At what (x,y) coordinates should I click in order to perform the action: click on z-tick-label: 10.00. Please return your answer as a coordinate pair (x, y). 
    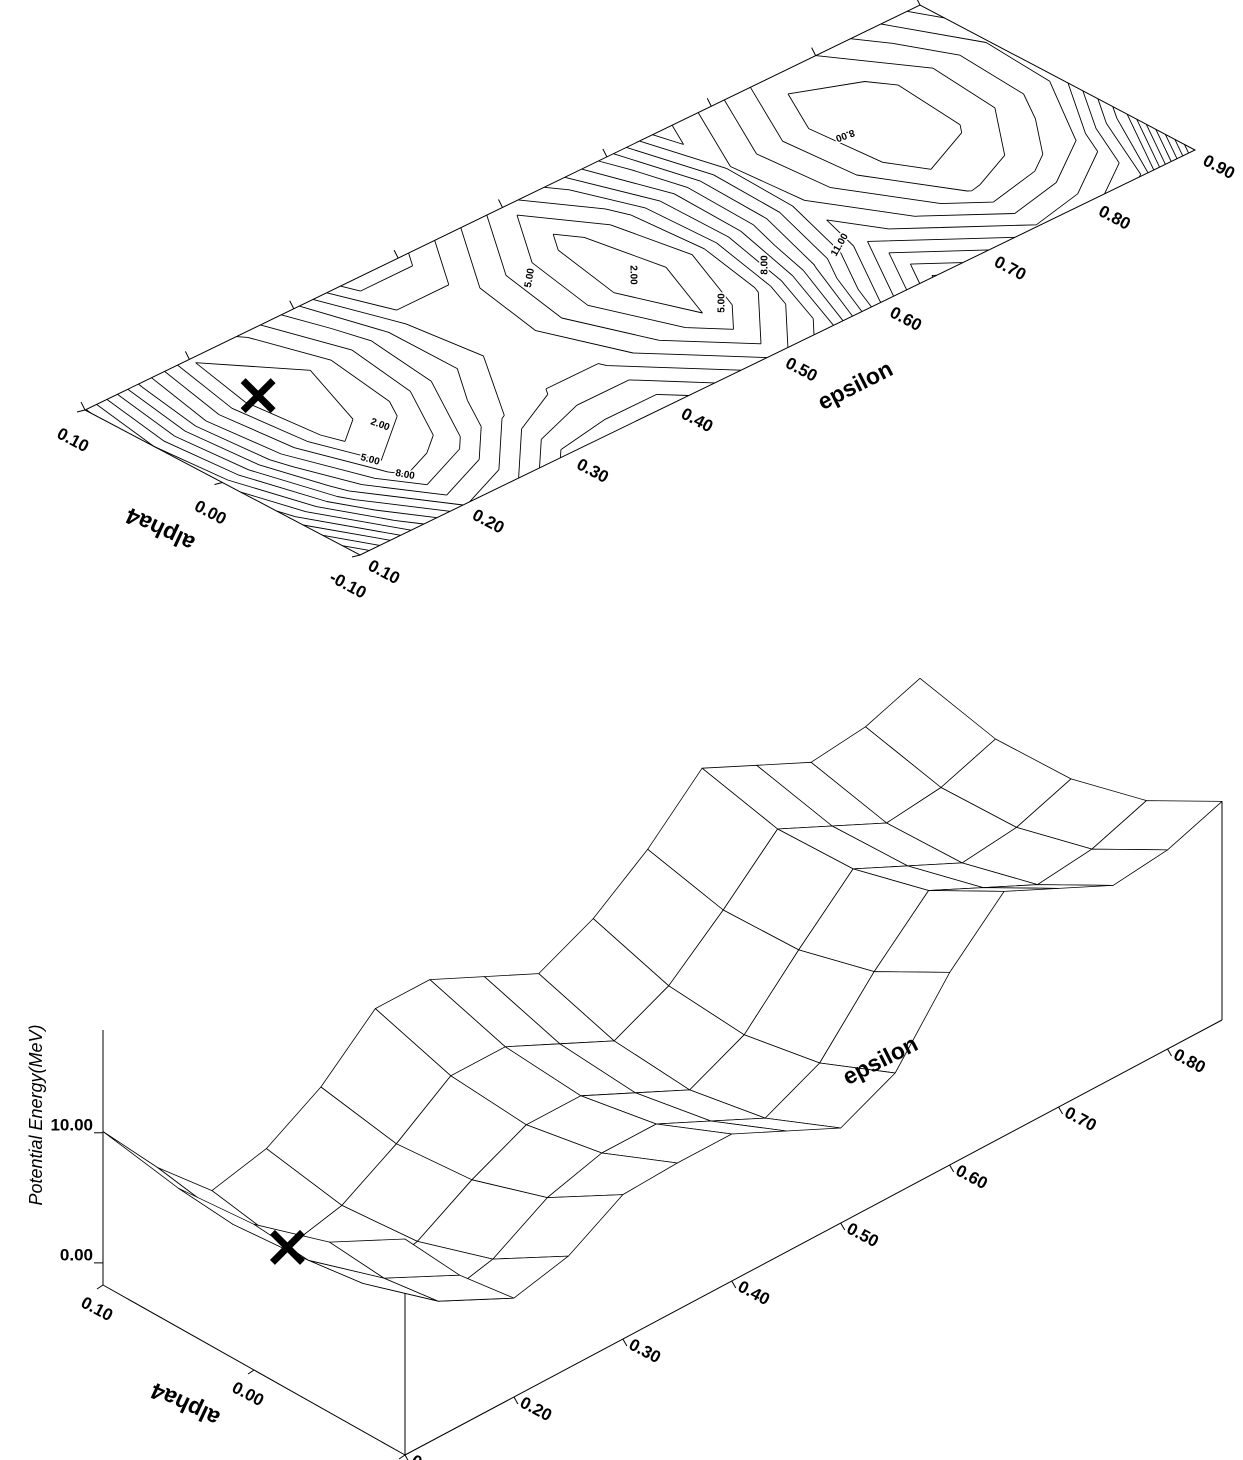
    Looking at the image, I should click on (71, 1124).